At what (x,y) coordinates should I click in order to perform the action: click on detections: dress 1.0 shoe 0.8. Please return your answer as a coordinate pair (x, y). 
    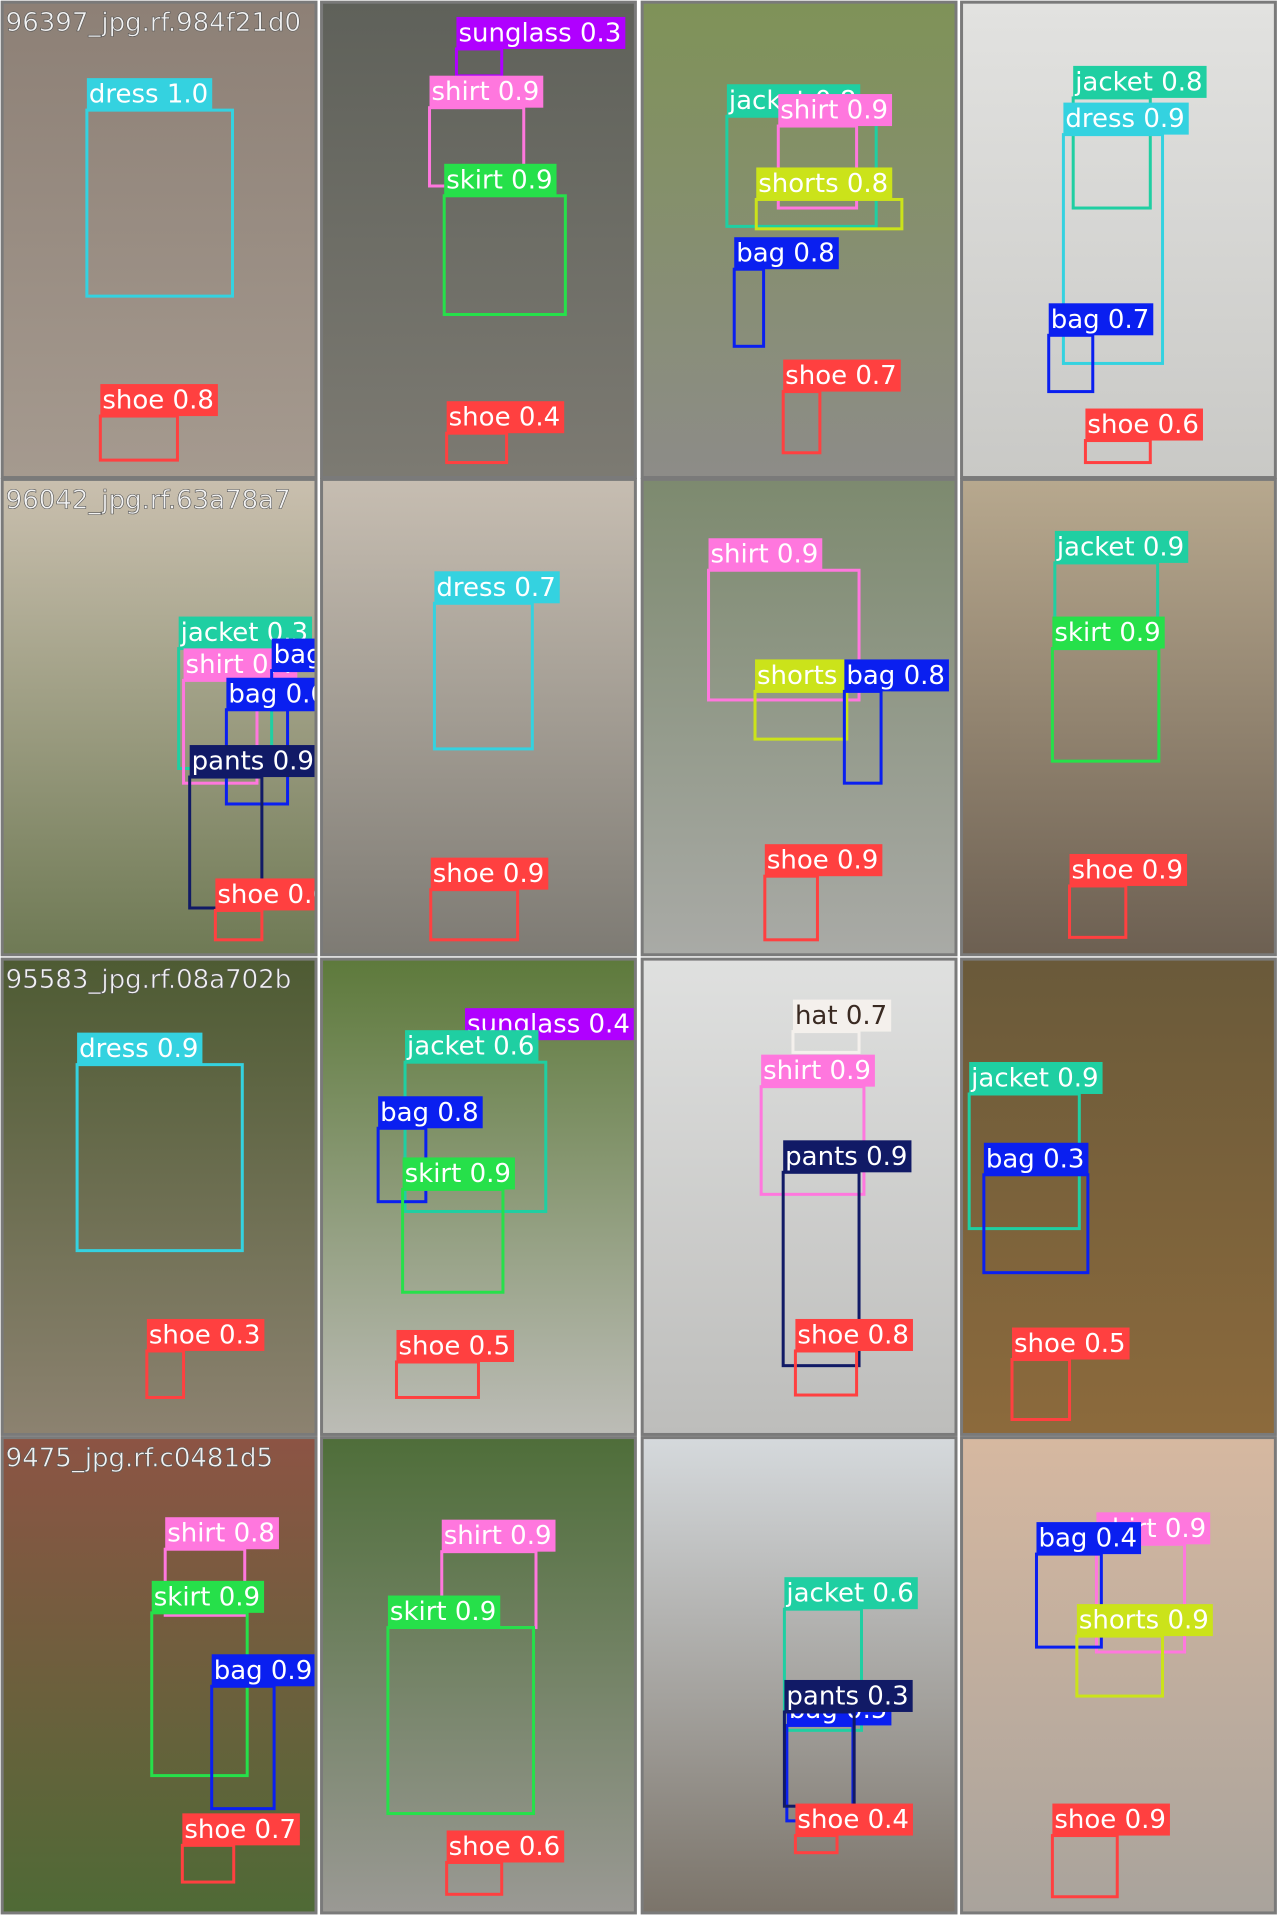
    Looking at the image, I should click on (160, 270).